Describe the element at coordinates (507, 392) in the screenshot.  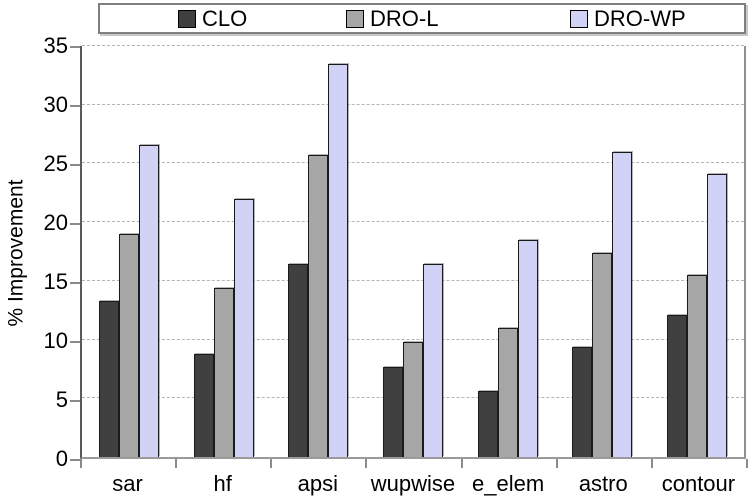
I see `bar-DRO-L-e_elem` at that location.